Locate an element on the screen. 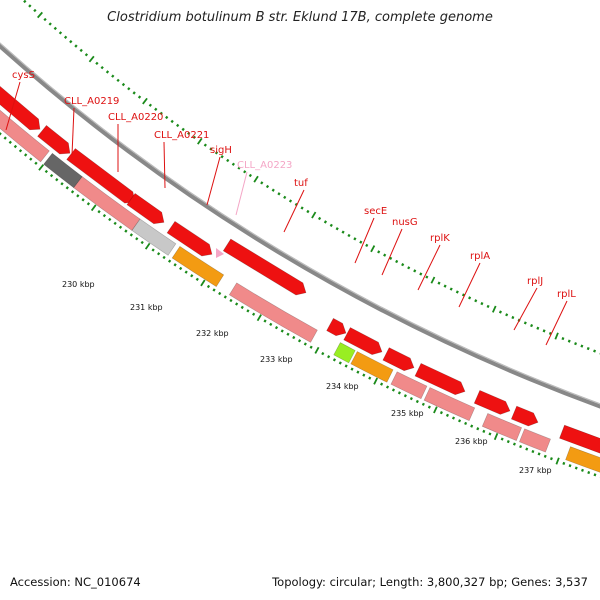 Image resolution: width=600 pixels, height=600 pixels. gene-label-rplj: rplJ is located at coordinates (535, 281).